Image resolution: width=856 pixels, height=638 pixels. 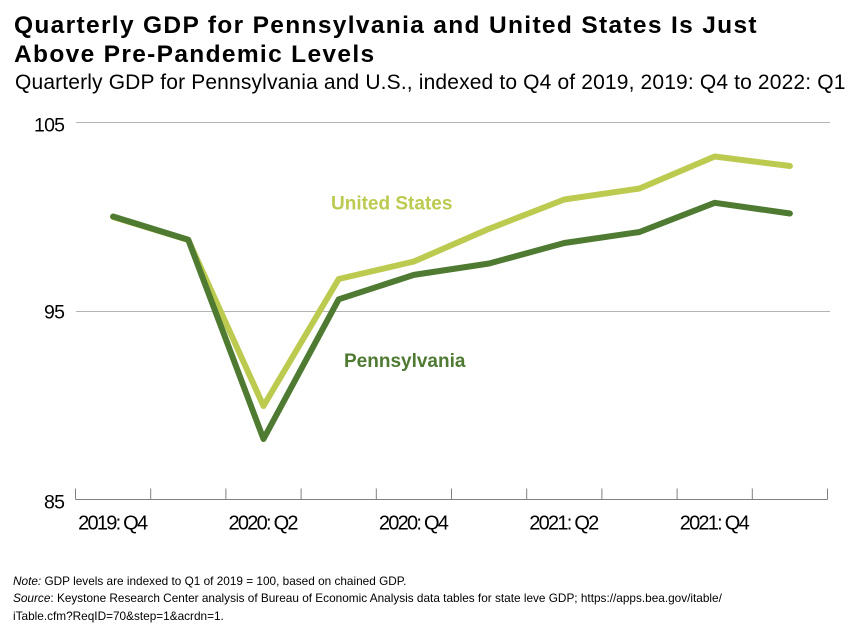 What do you see at coordinates (54, 503) in the screenshot?
I see `svg-text: 85` at bounding box center [54, 503].